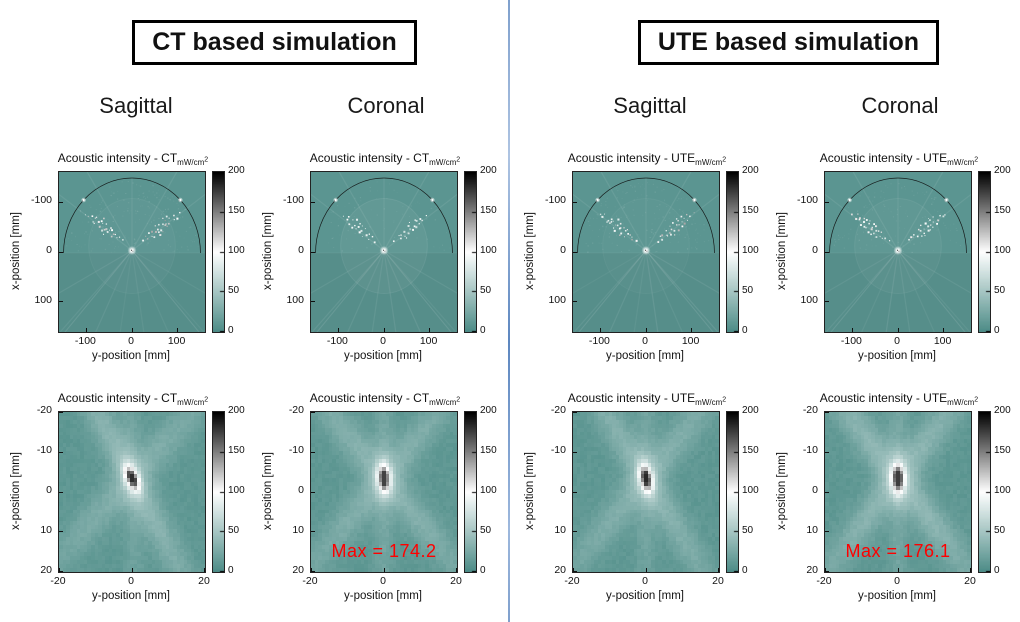 The image size is (1020, 622). Describe the element at coordinates (131, 596) in the screenshot. I see `x-axis-label: y-position [mm]` at that location.